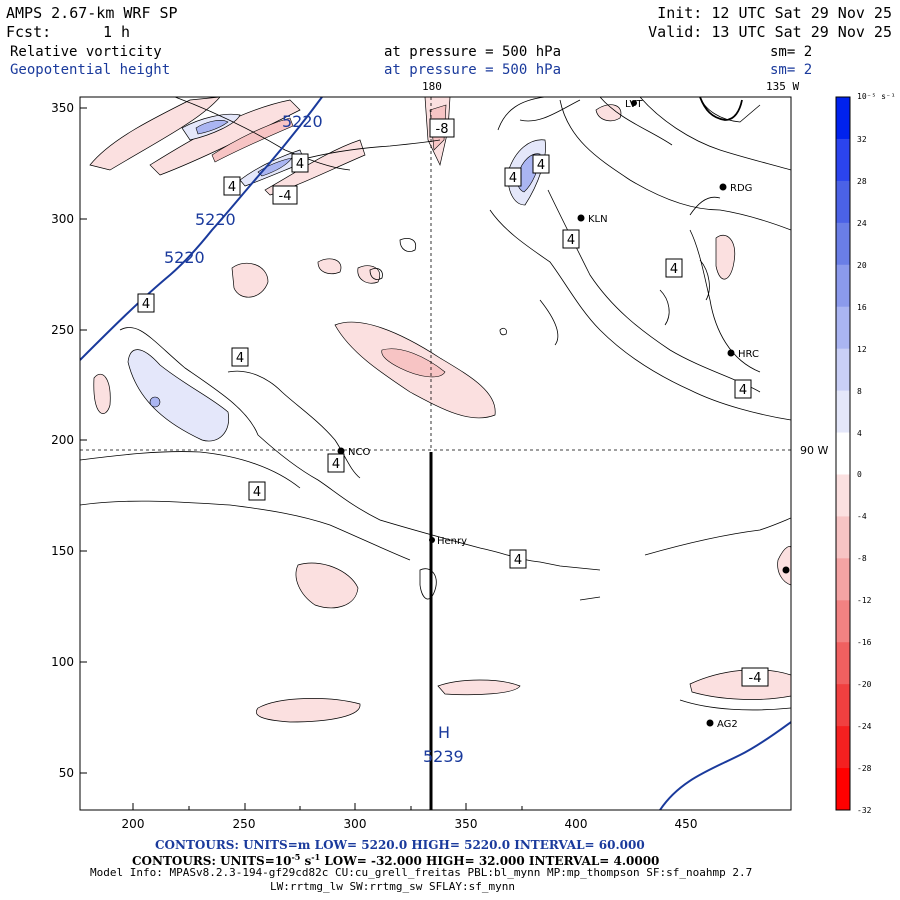 This screenshot has height=900, width=900. I want to click on field2-name: Geopotential height, so click(90, 70).